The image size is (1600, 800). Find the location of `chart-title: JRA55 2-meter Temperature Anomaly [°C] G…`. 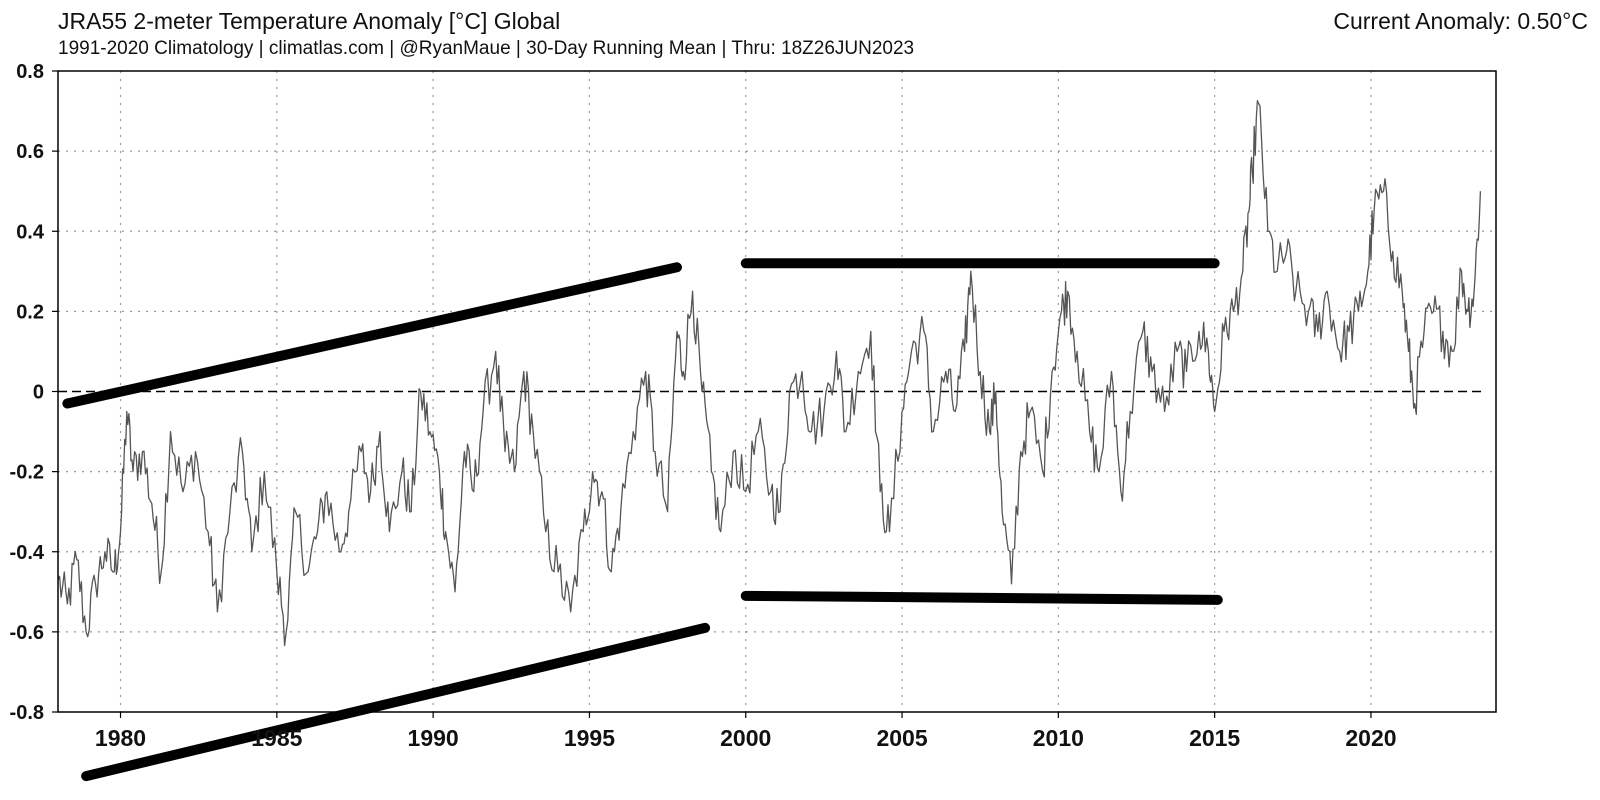

chart-title: JRA55 2-meter Temperature Anomaly [°C] G… is located at coordinates (309, 21).